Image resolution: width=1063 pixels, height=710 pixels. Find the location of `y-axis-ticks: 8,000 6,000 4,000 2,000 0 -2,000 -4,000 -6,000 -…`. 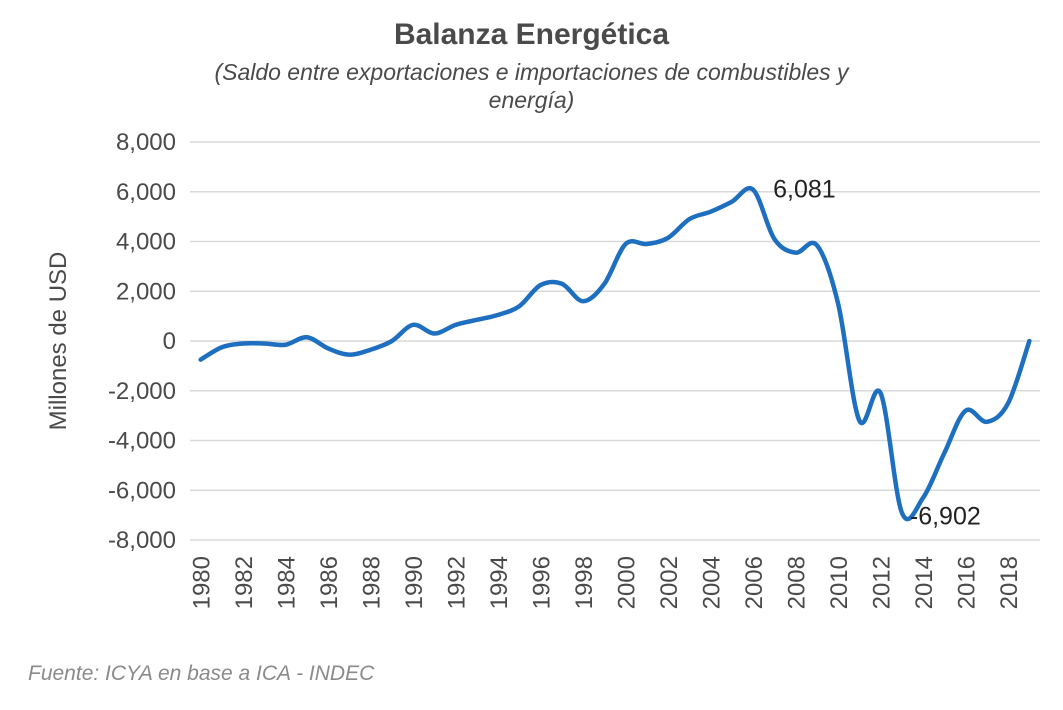

y-axis-ticks: 8,000 6,000 4,000 2,000 0 -2,000 -4,000 -6,000 -… is located at coordinates (142, 341).